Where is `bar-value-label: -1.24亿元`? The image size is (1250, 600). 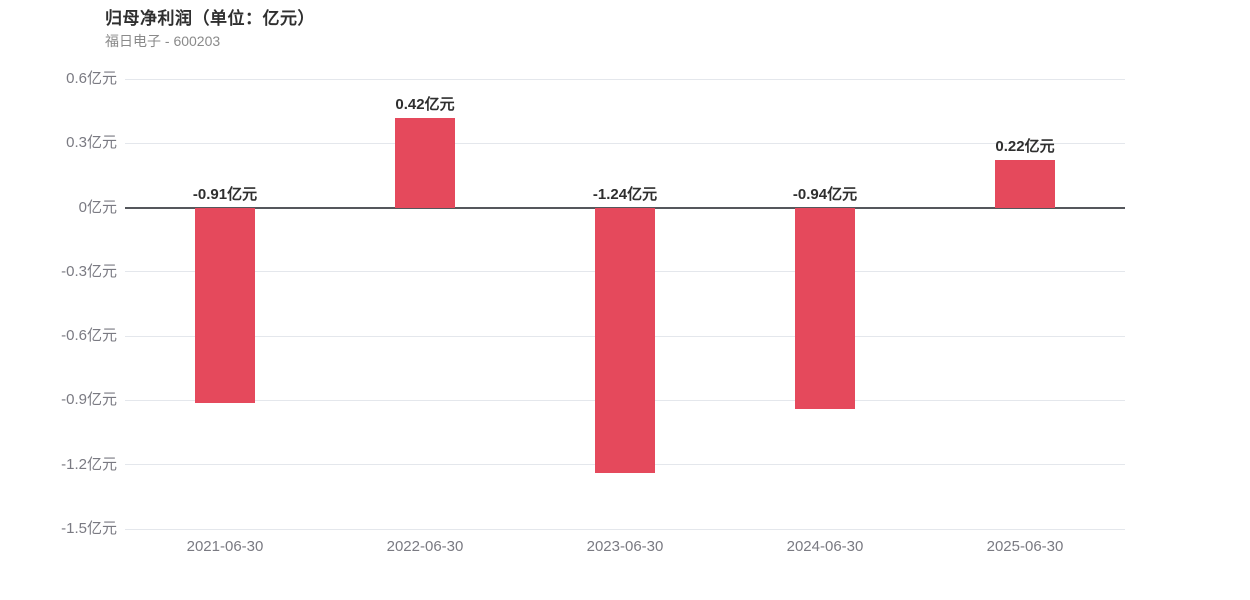
bar-value-label: -1.24亿元 is located at coordinates (625, 194).